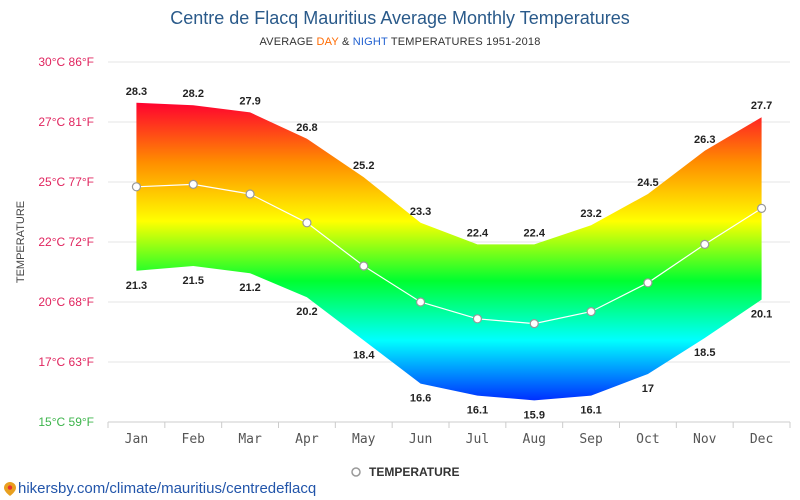 The width and height of the screenshot is (800, 500). What do you see at coordinates (363, 166) in the screenshot?
I see `day-value-label: 25.2` at bounding box center [363, 166].